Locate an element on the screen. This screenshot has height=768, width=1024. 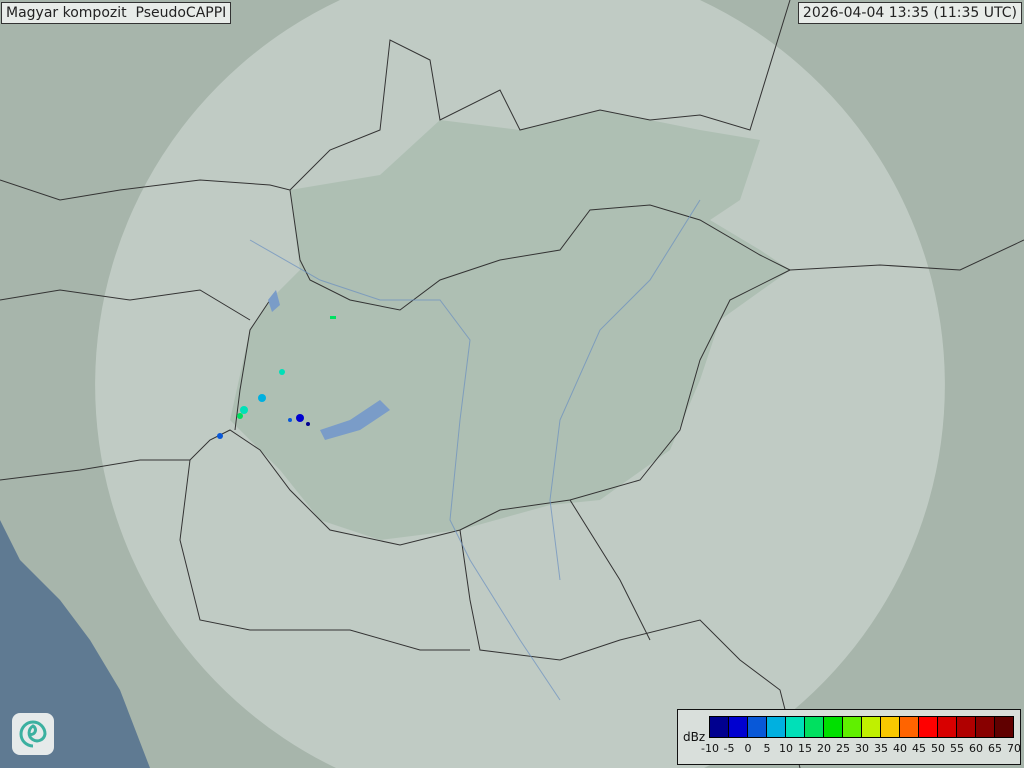
legend-tick-label: 30 is located at coordinates (862, 748).